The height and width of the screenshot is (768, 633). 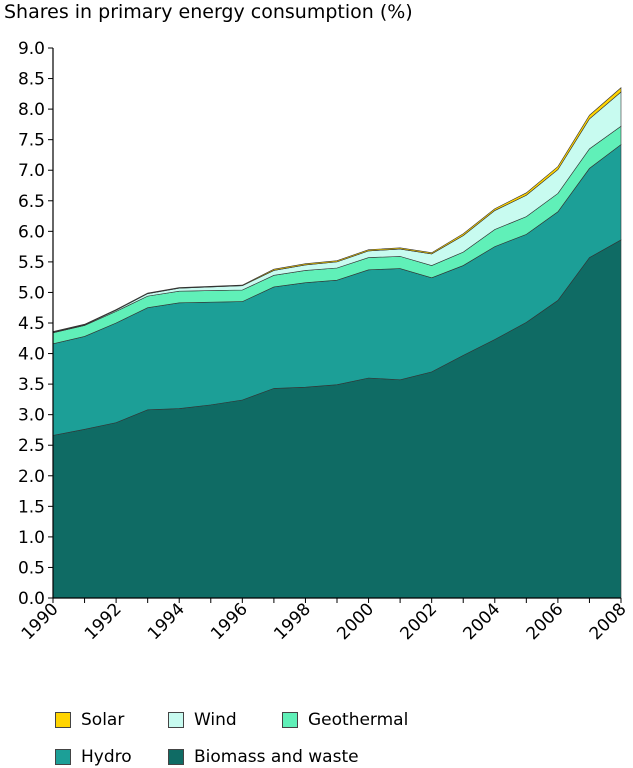 What do you see at coordinates (31, 355) in the screenshot?
I see `y-tick-label: 4.0` at bounding box center [31, 355].